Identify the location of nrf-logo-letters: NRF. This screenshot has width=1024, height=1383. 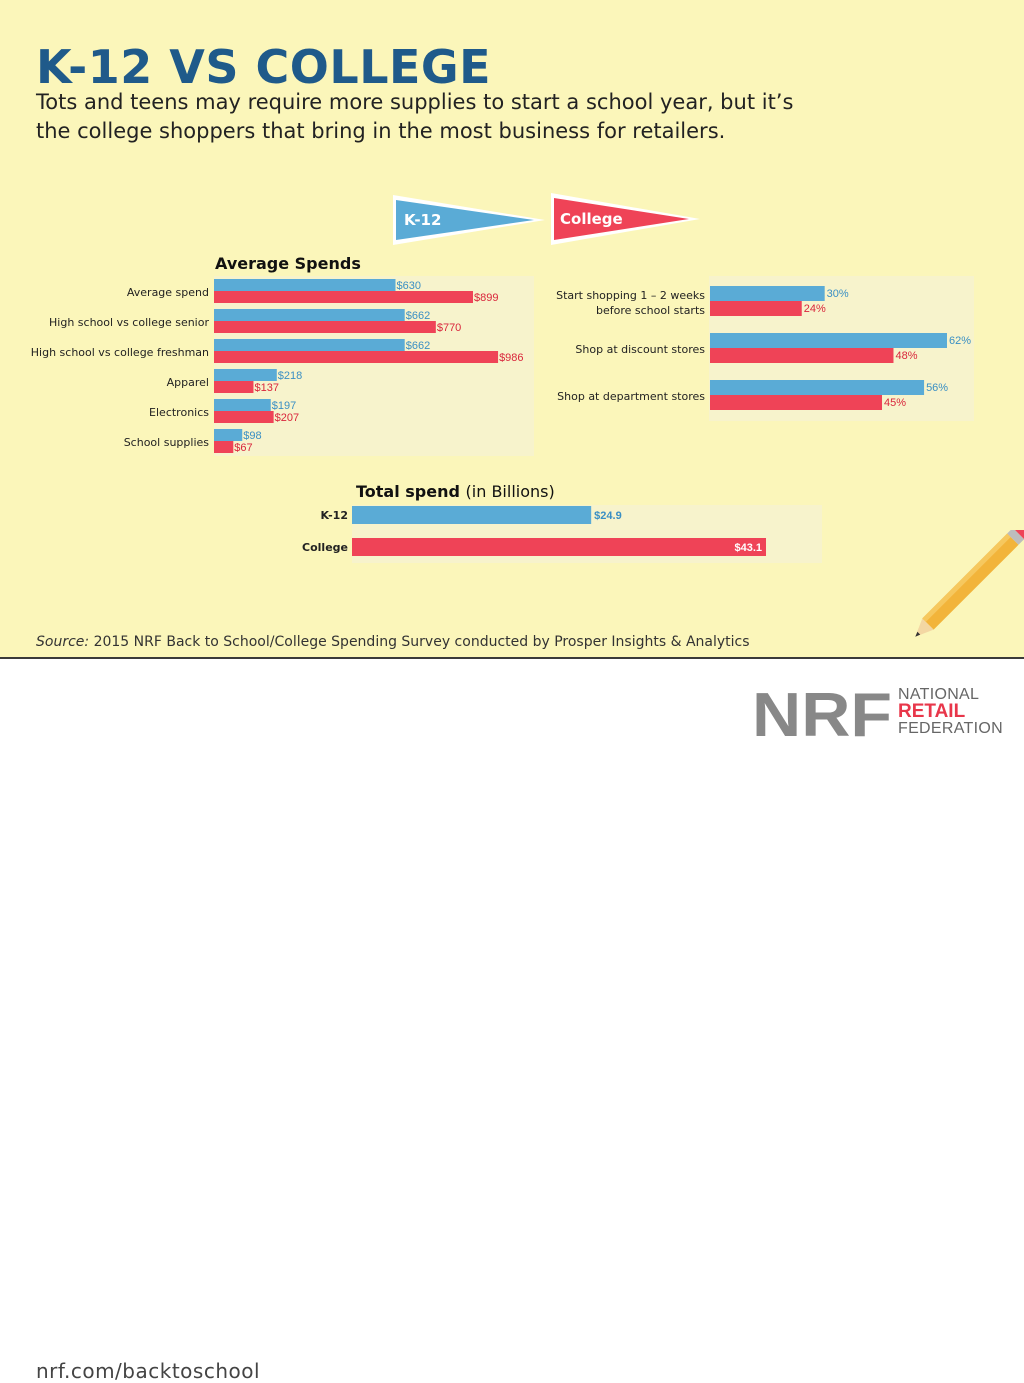
(822, 714).